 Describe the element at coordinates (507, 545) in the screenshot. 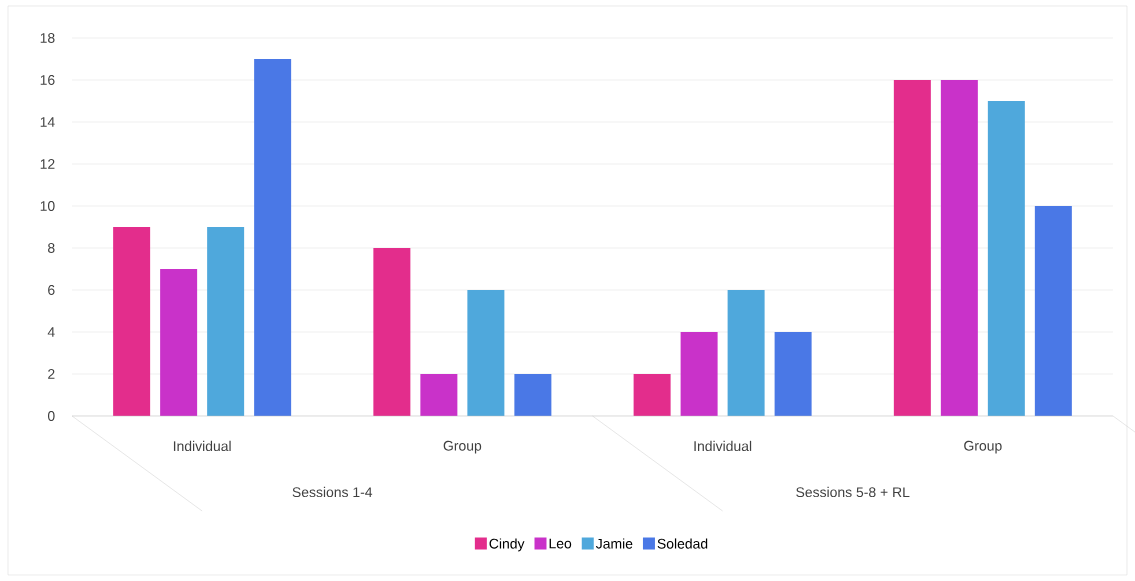

I see `legend-label: Cindy` at that location.